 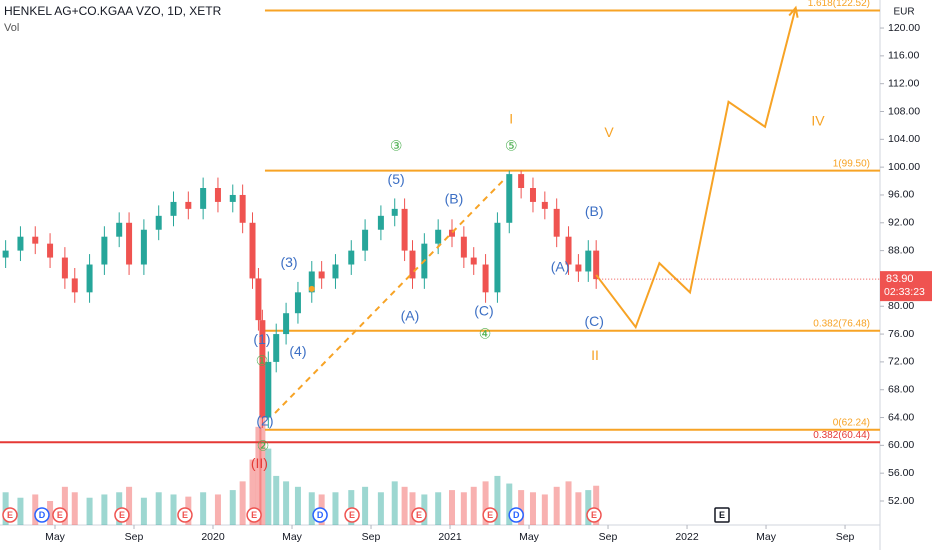 I want to click on y-tick-label: 52.00, so click(x=901, y=501).